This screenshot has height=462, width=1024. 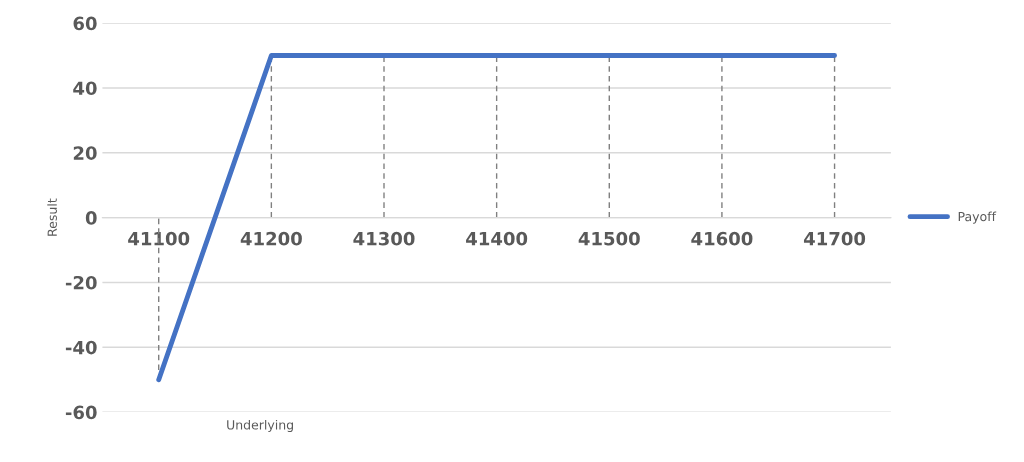 I want to click on y-tick-label: -60, so click(x=81, y=412).